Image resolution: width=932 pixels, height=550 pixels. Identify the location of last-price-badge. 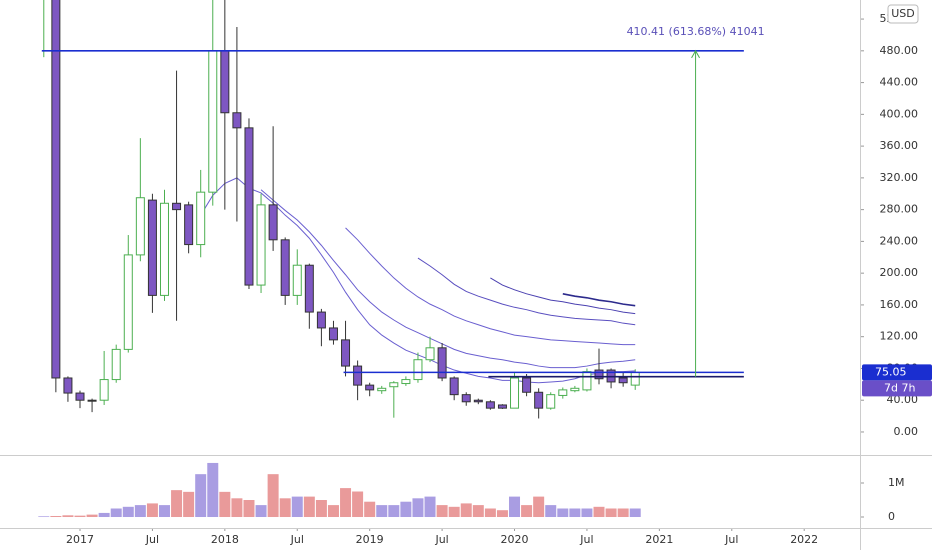
(897, 372).